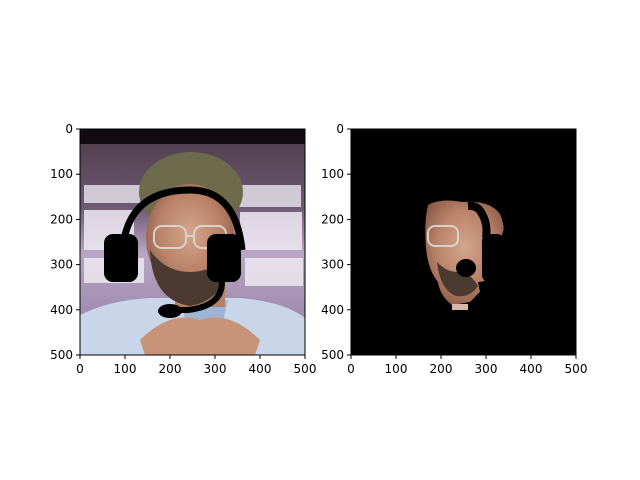 This screenshot has height=480, width=640. Describe the element at coordinates (443, 236) in the screenshot. I see `masked-glasses` at that location.